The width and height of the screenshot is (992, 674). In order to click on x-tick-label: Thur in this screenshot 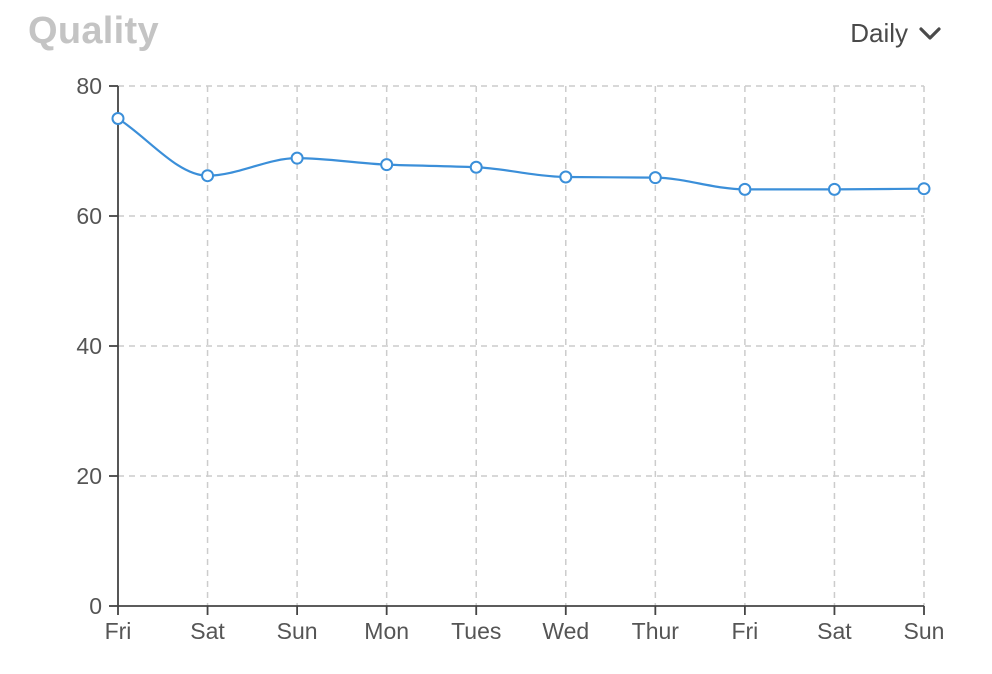, I will do `click(656, 631)`.